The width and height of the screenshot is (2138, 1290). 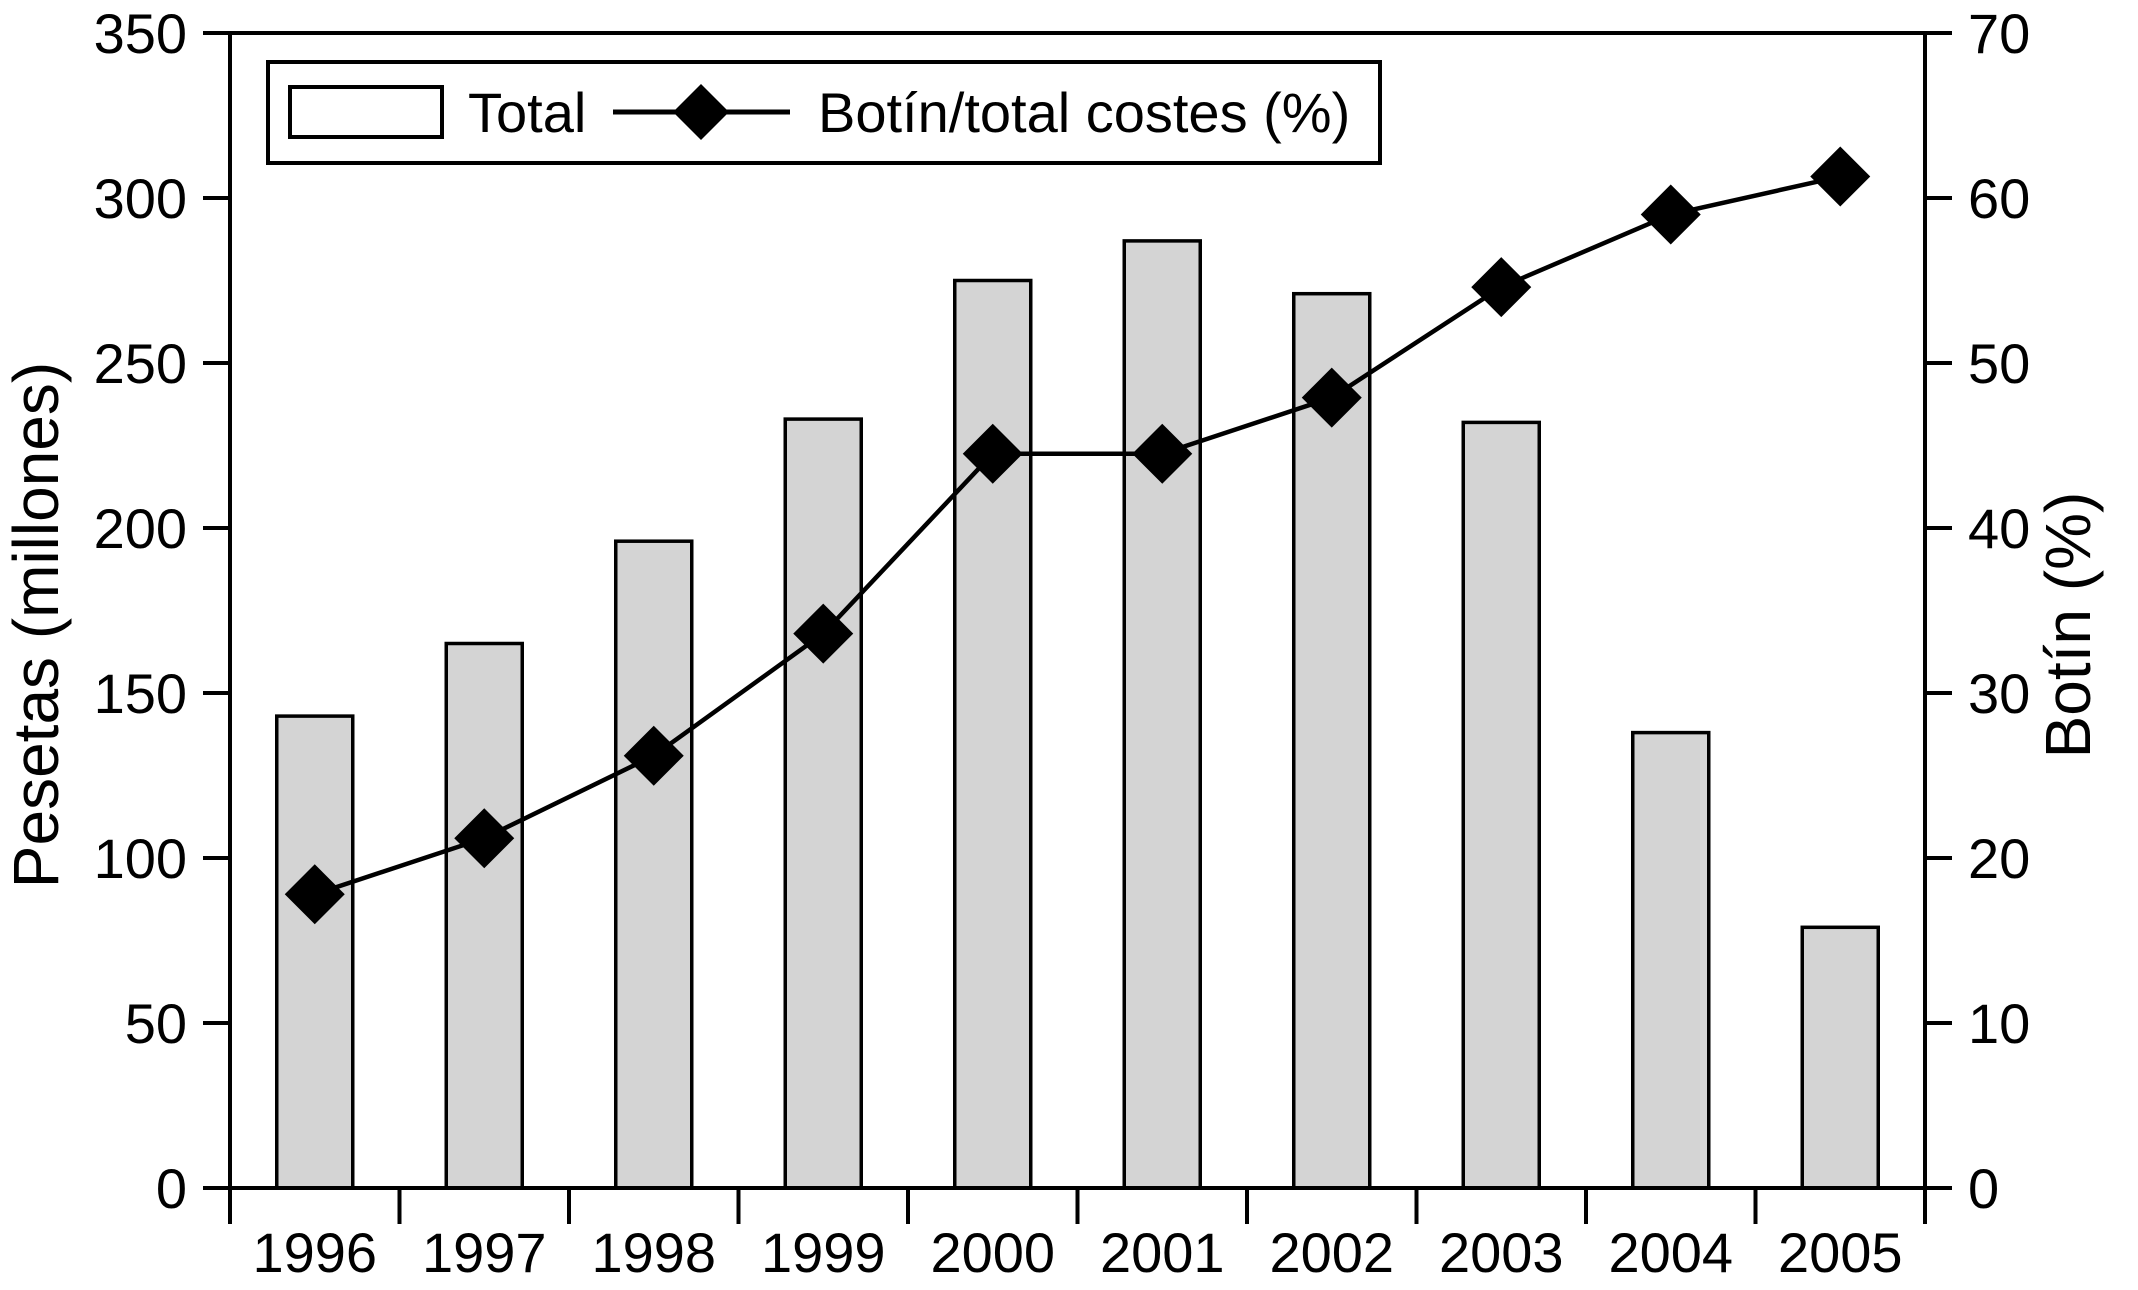 What do you see at coordinates (1501, 287) in the screenshot?
I see `diamond-marker-2003` at bounding box center [1501, 287].